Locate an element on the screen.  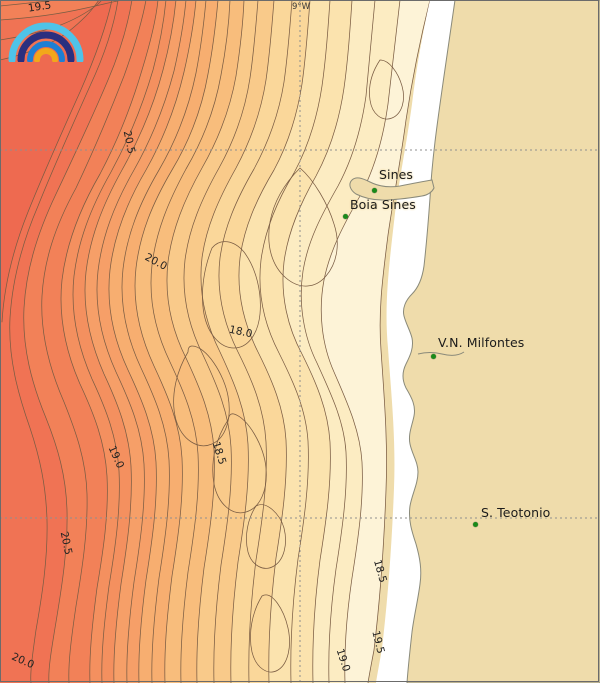
station-label-vn-milfontes: V.N. Milfontes is located at coordinates (481, 342).